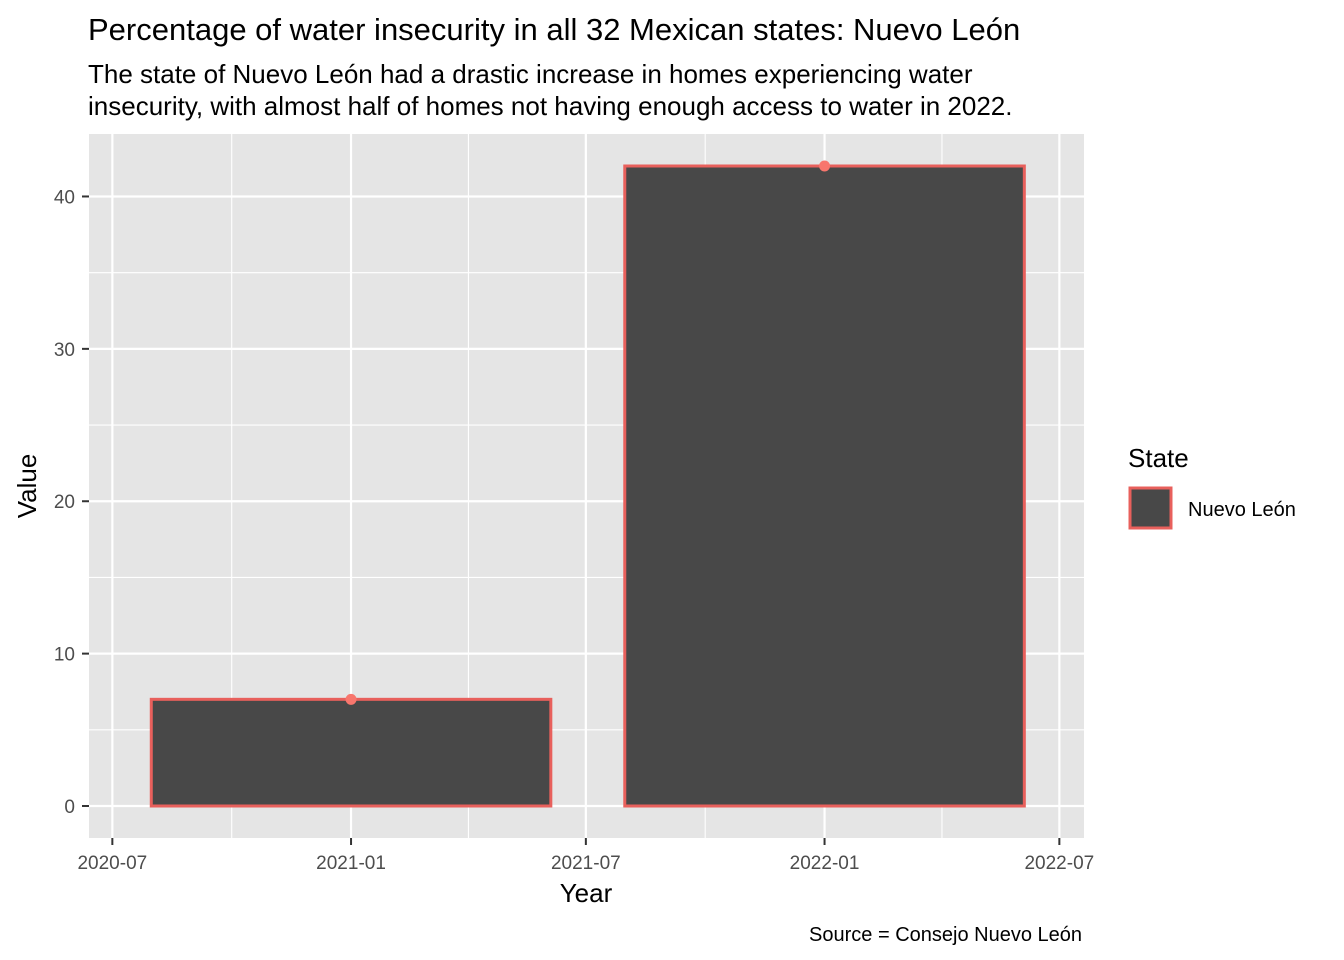 The height and width of the screenshot is (960, 1344). What do you see at coordinates (351, 863) in the screenshot?
I see `x-tick-label: 2021-01` at bounding box center [351, 863].